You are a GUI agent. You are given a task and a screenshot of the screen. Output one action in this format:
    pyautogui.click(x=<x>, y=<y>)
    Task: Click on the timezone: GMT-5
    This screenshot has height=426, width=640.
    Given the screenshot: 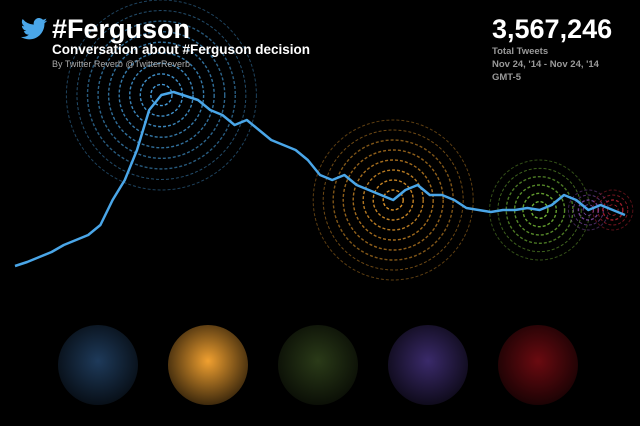 What is the action you would take?
    pyautogui.click(x=507, y=77)
    